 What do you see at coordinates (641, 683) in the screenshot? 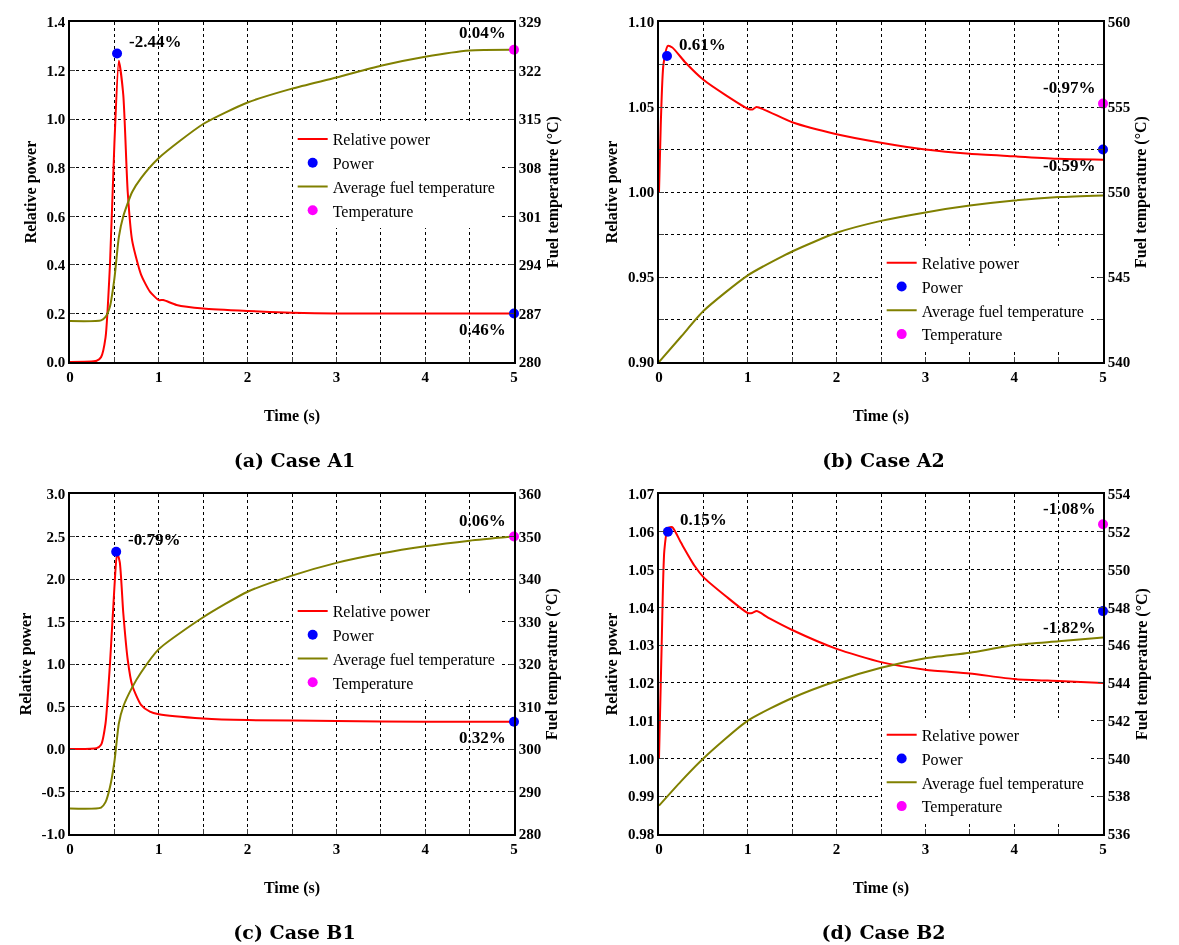
I see `y-tick-label: 1.02` at bounding box center [641, 683].